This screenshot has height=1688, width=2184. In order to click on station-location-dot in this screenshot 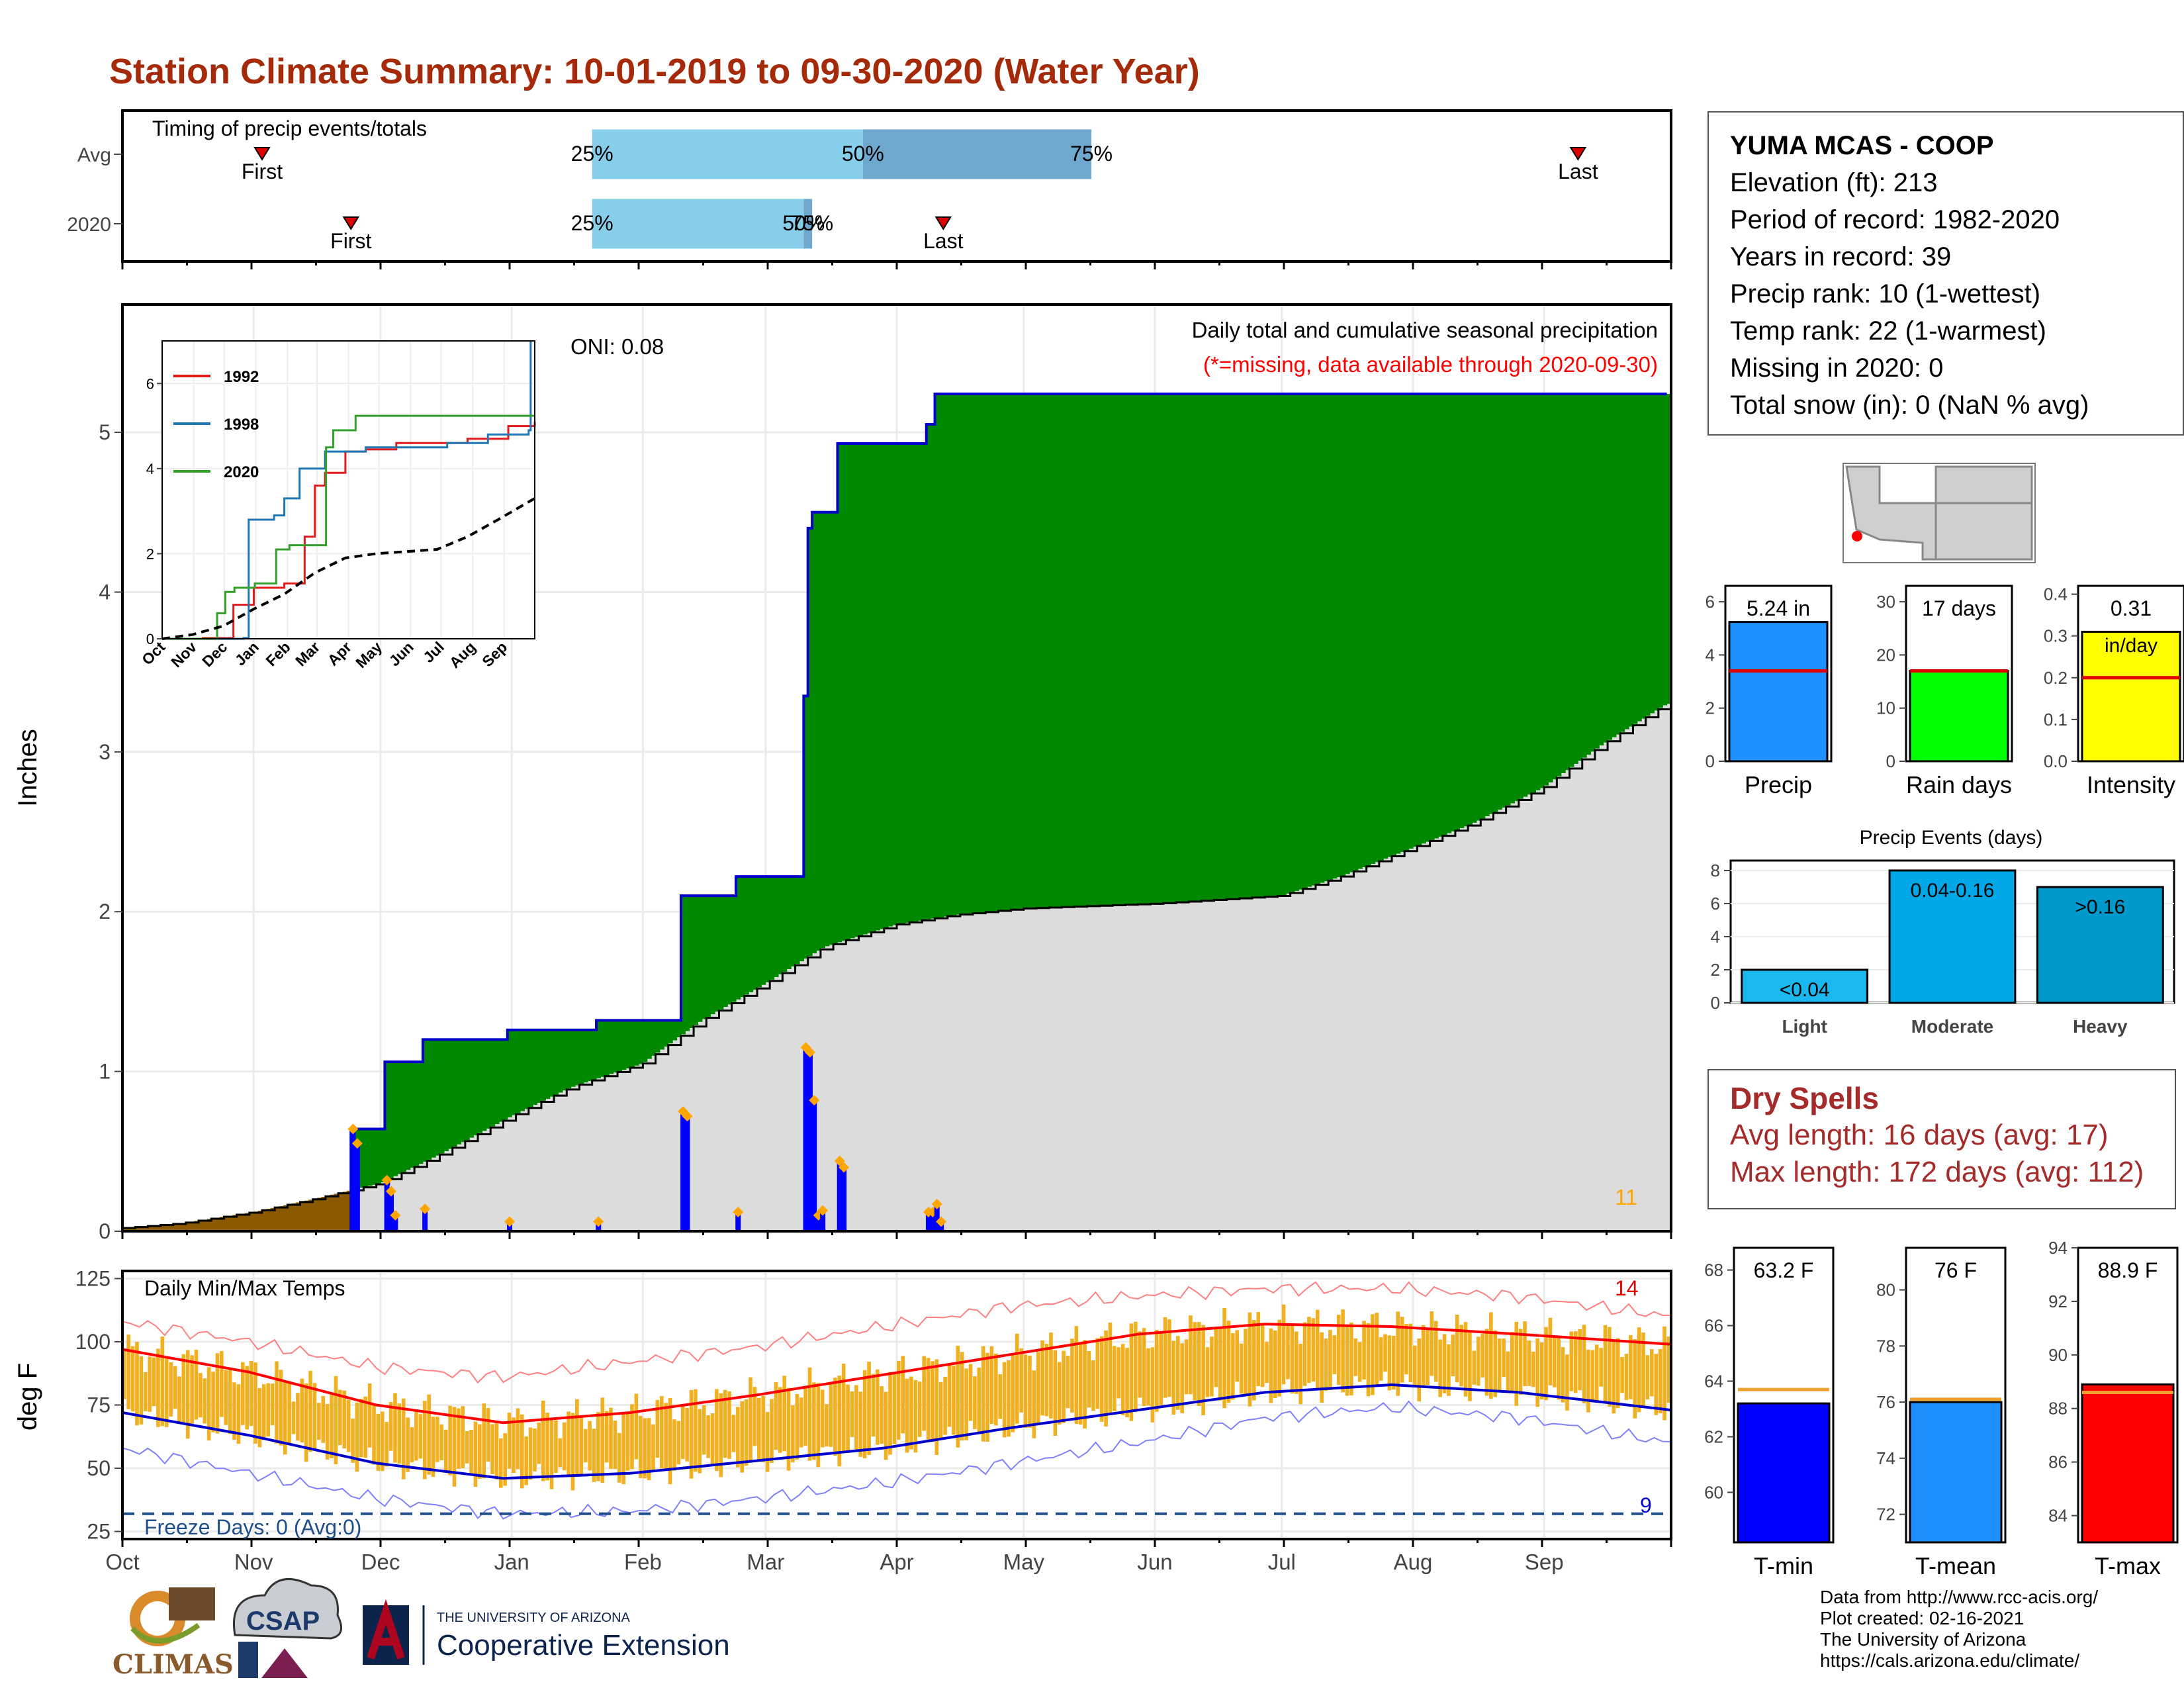, I will do `click(1857, 536)`.